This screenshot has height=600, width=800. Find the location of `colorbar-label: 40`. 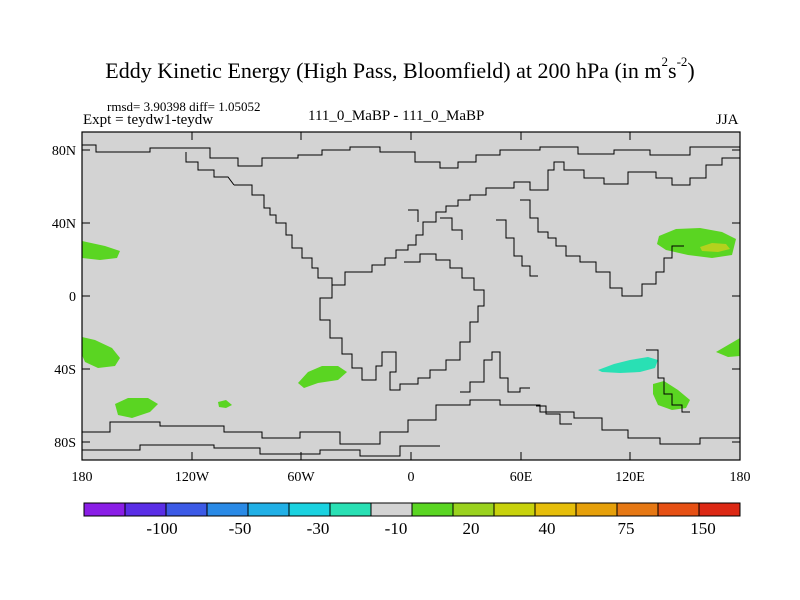

colorbar-label: 40 is located at coordinates (547, 528).